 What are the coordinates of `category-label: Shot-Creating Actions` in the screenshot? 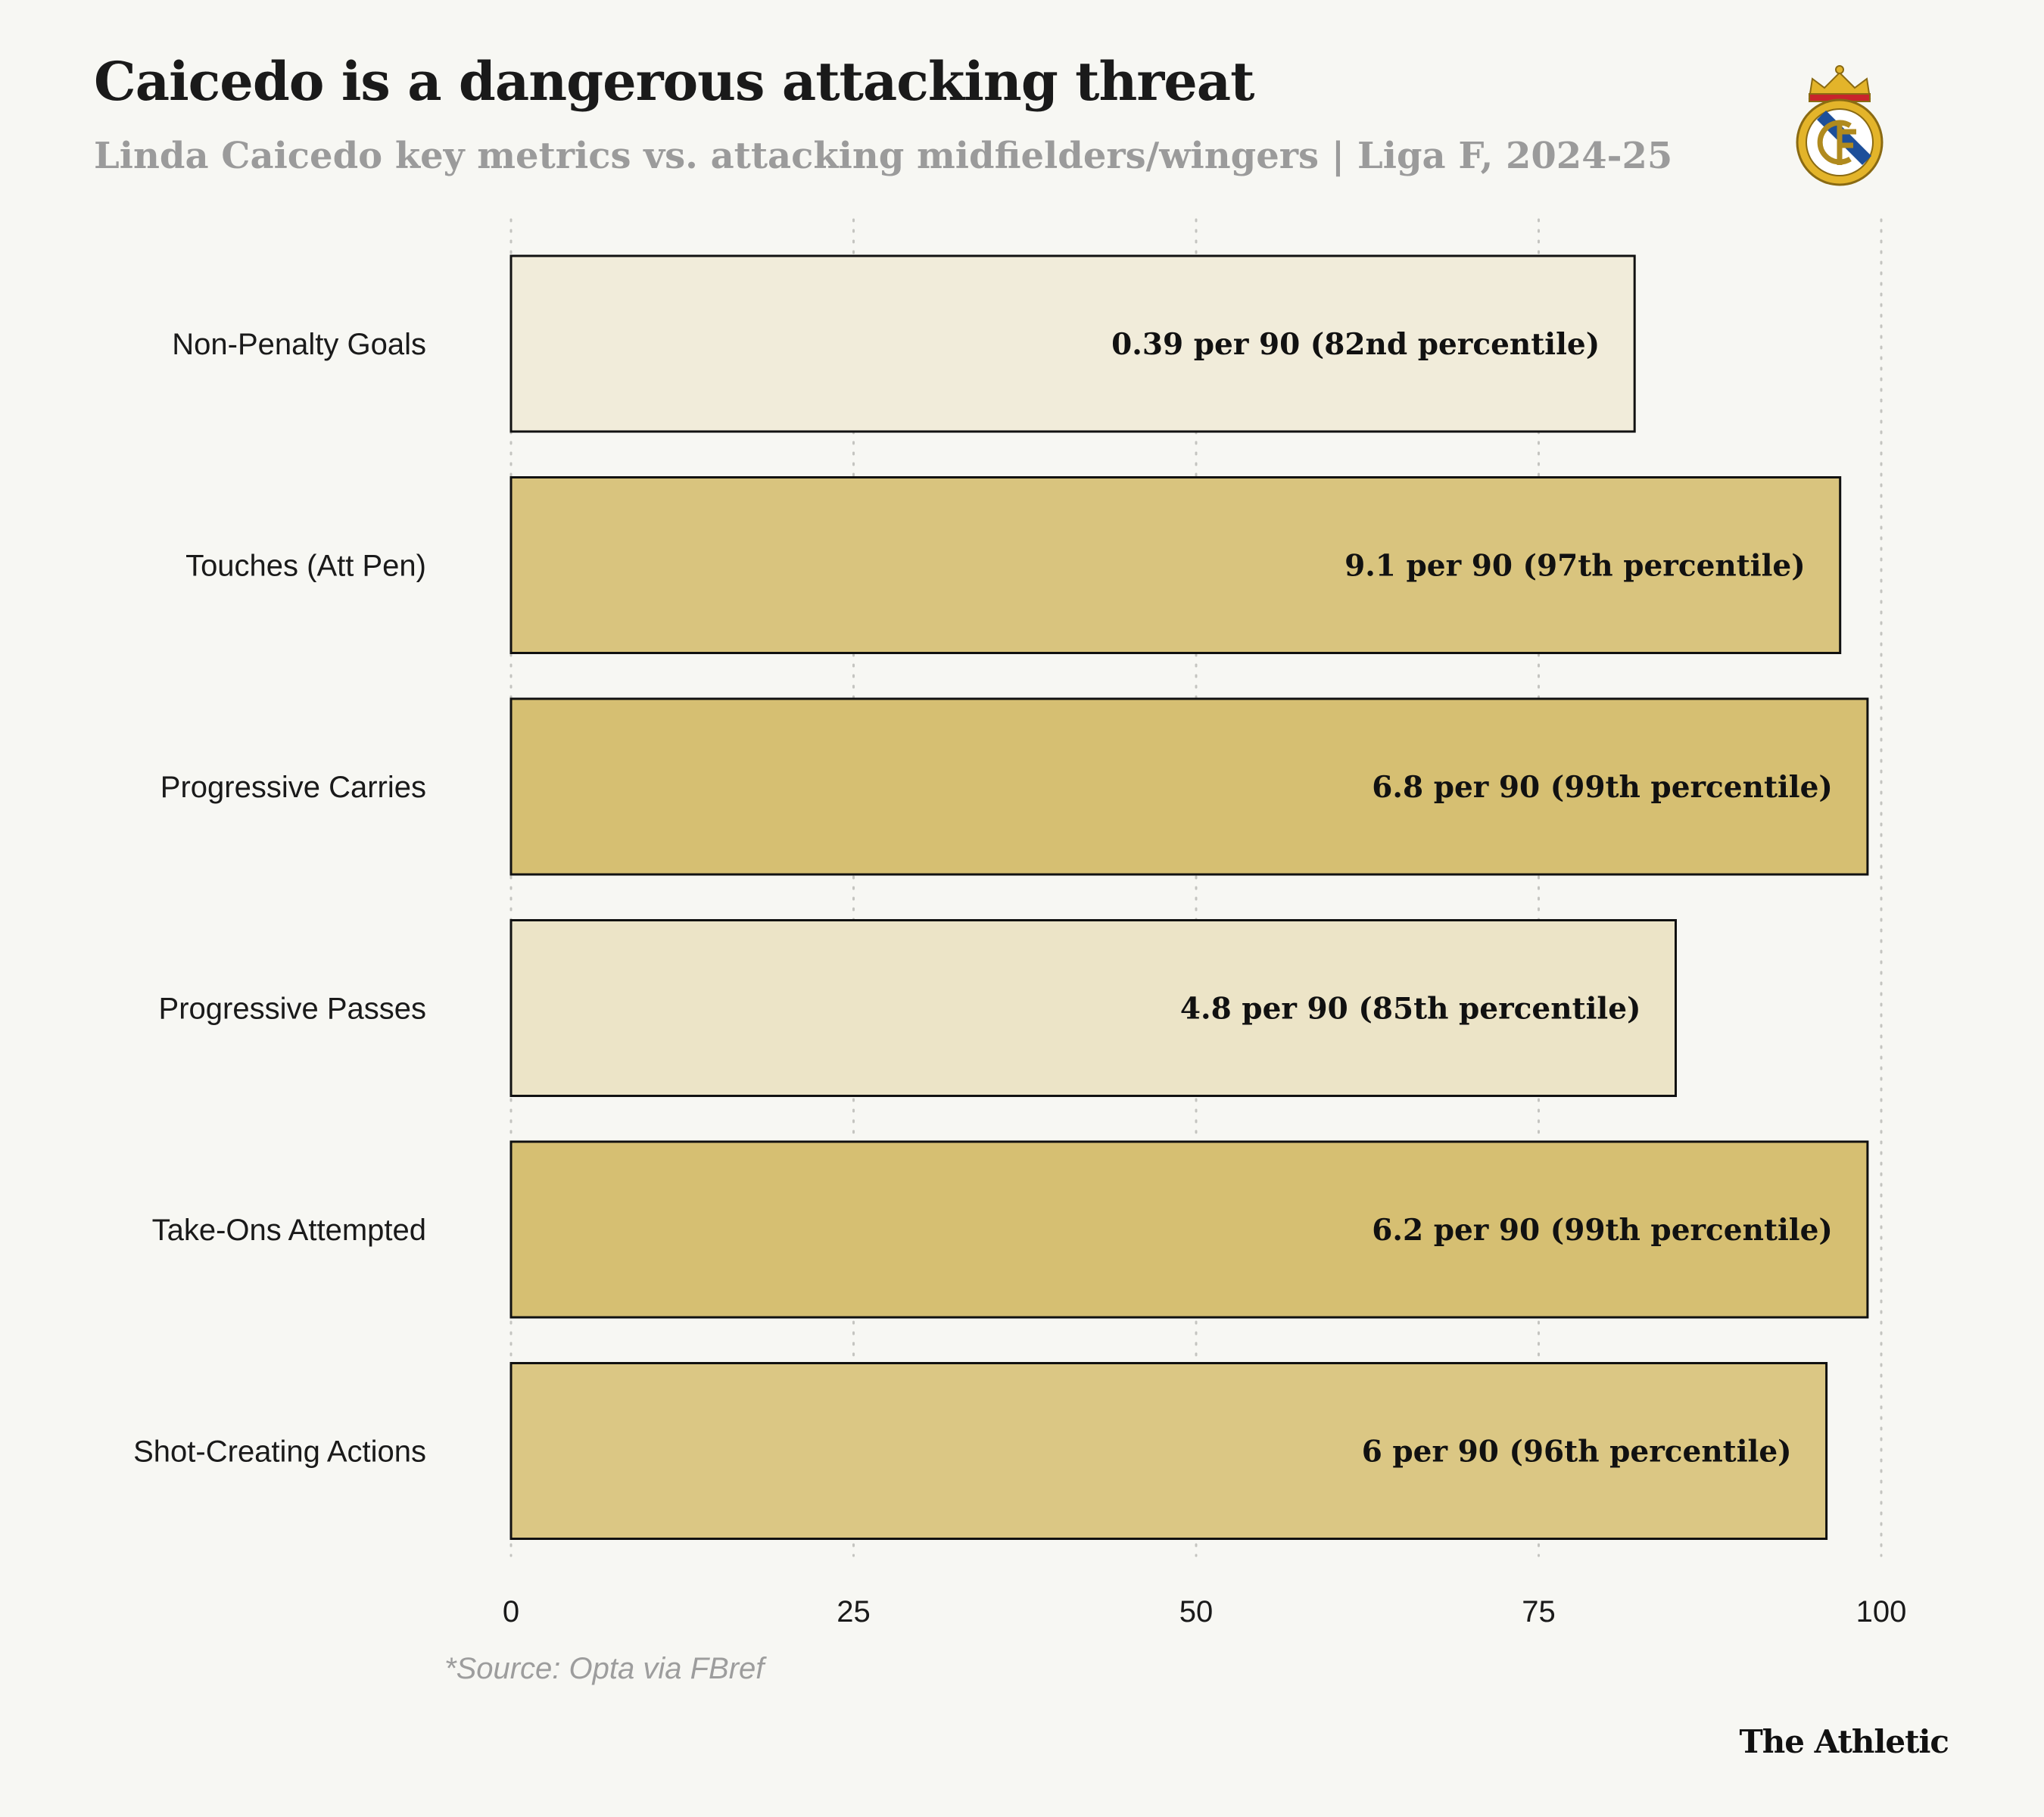 It's located at (279, 1452).